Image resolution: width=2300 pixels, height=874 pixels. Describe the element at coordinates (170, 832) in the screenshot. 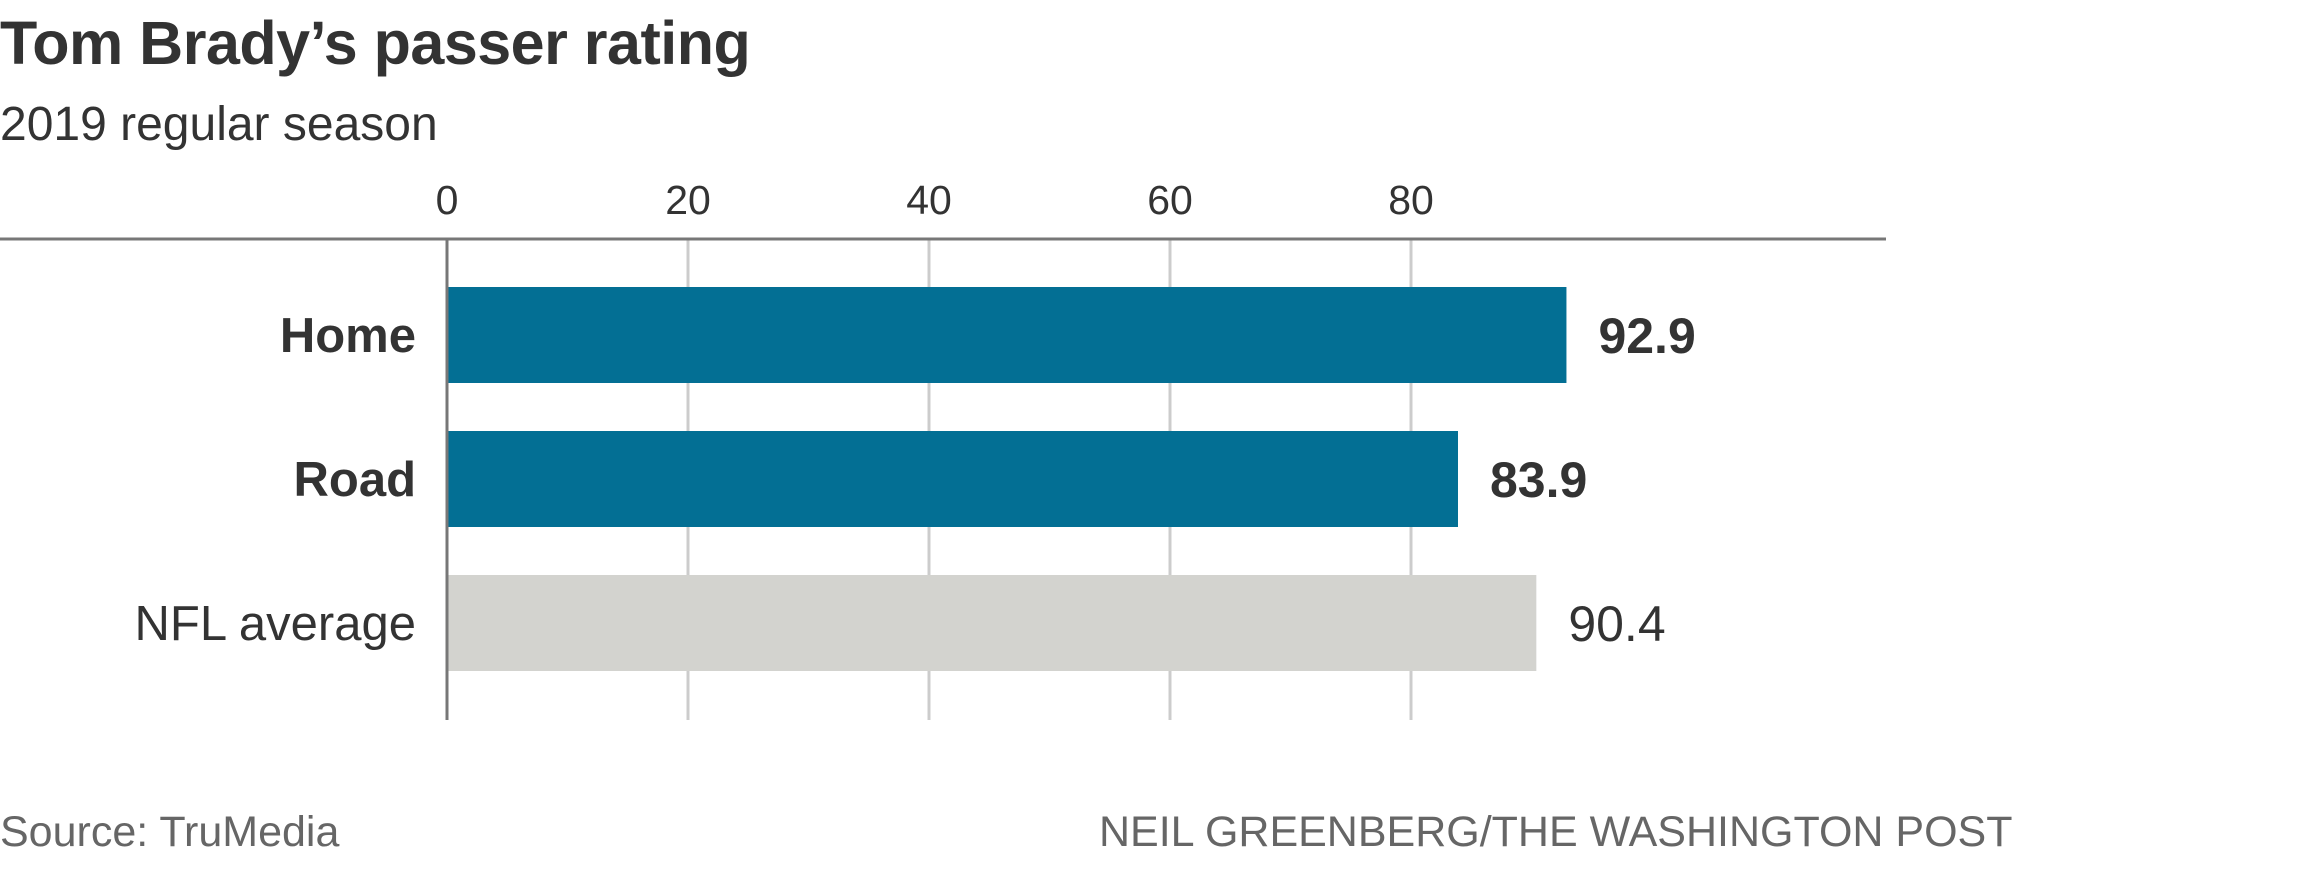

I see `source-note: Source: TruMedia` at that location.